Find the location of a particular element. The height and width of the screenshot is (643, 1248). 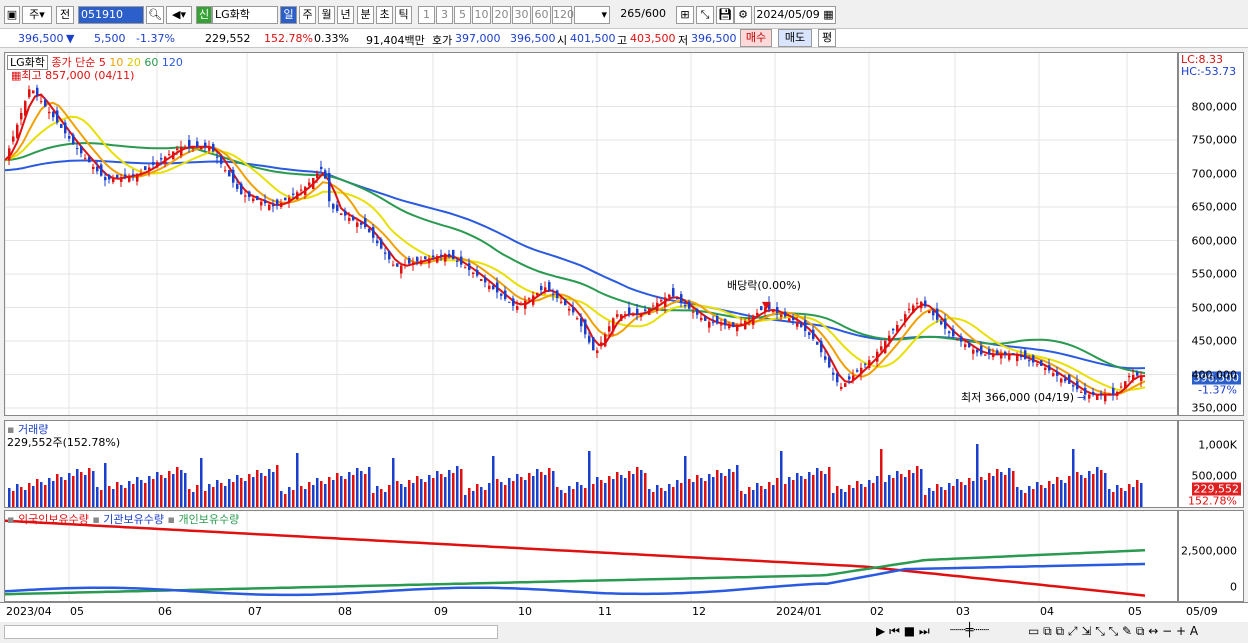

play-icon: ▶ is located at coordinates (881, 631).